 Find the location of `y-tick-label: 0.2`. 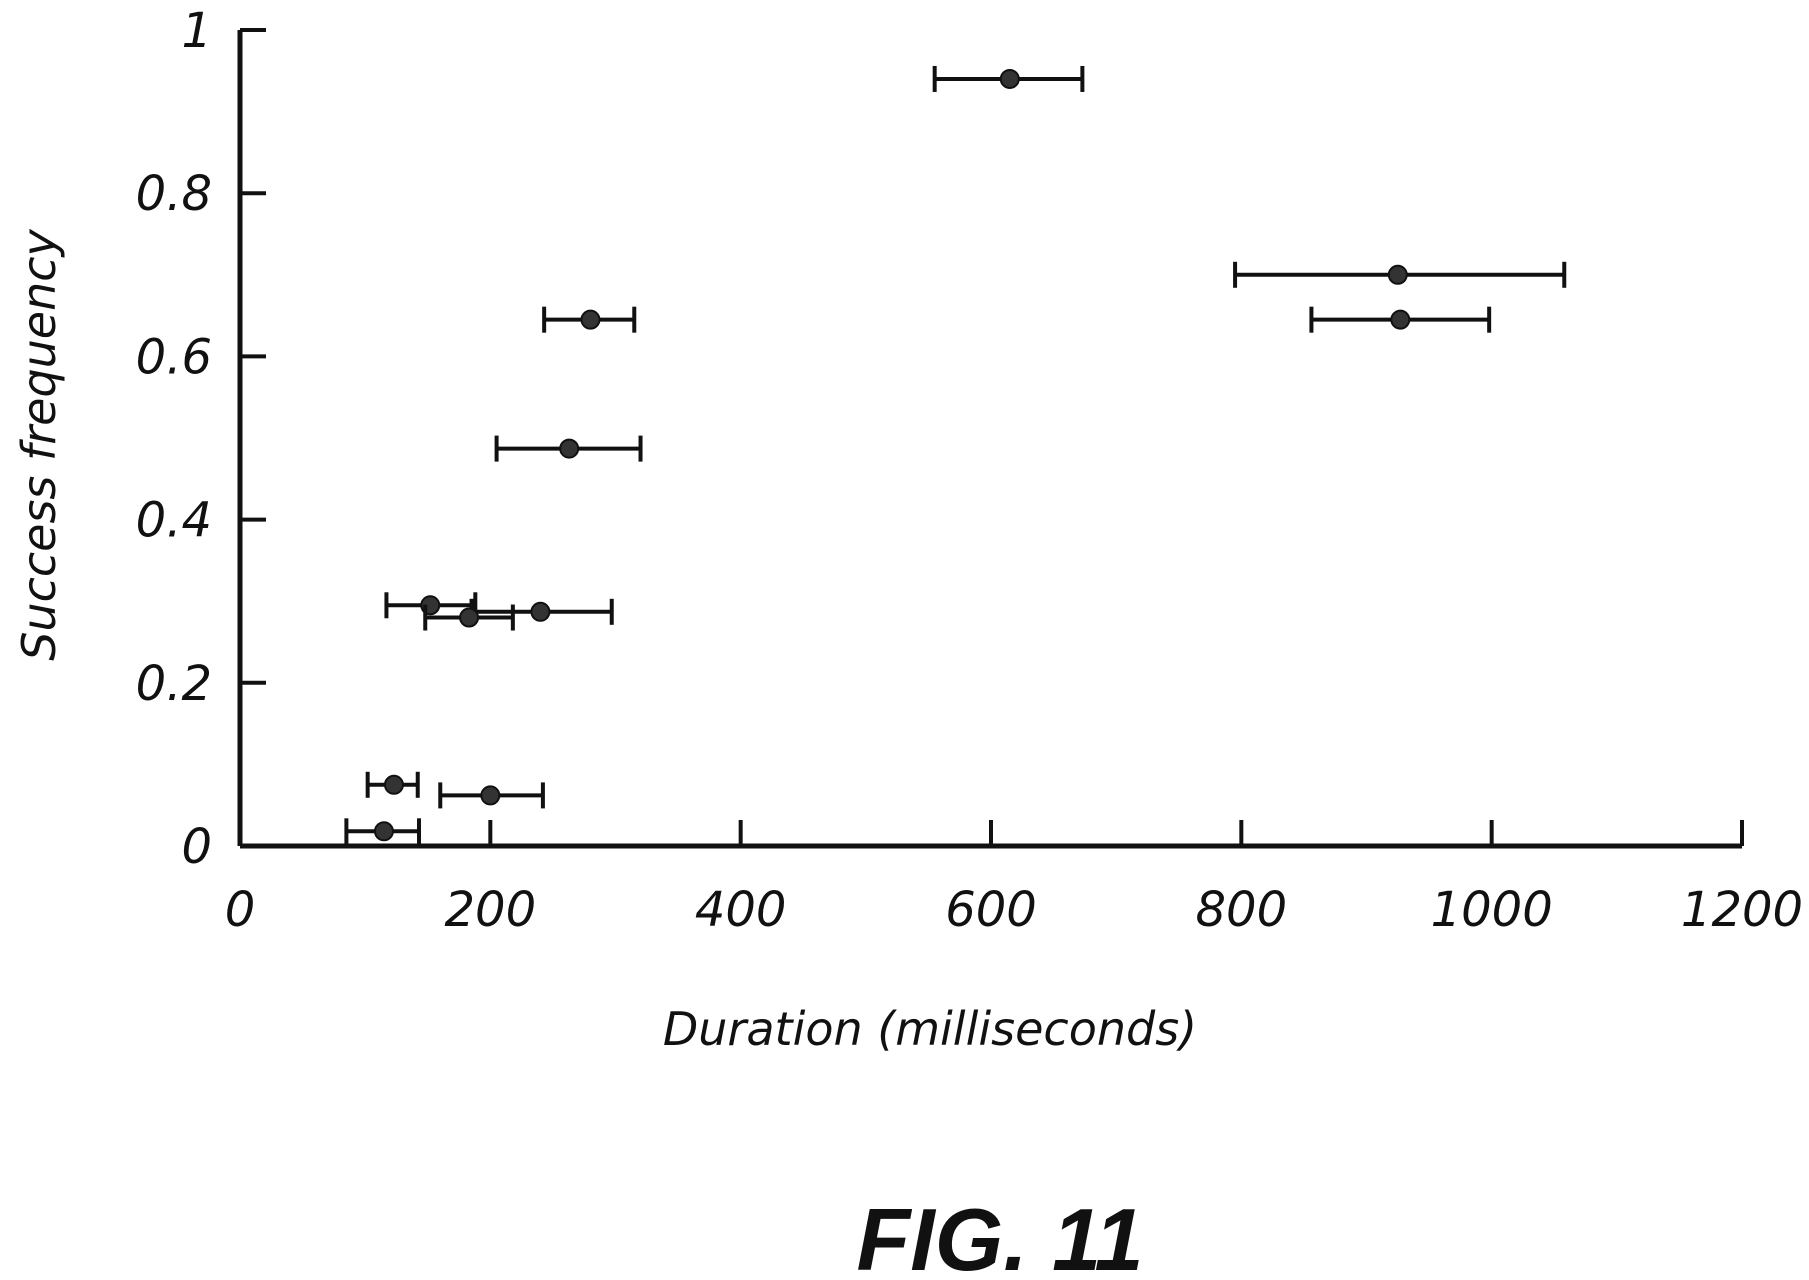

y-tick-label: 0.2 is located at coordinates (174, 684).